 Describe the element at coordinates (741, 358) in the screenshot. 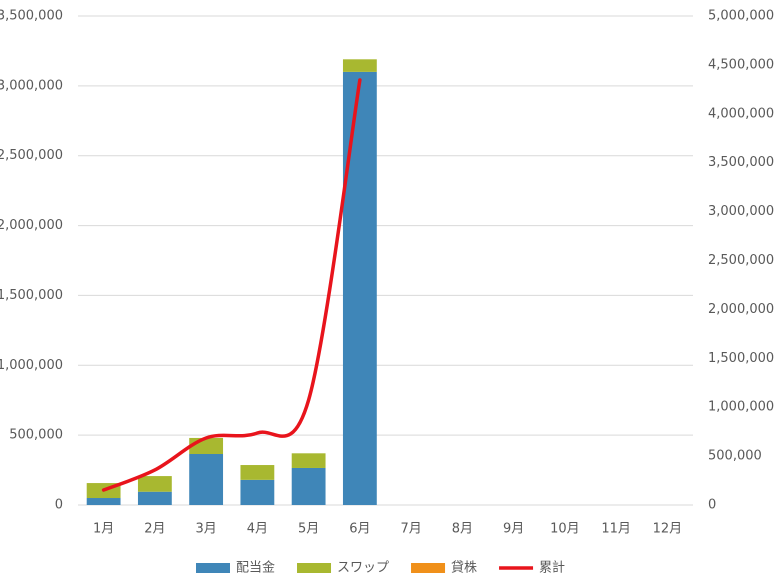

I see `y2-tick-label: 1,500,000` at that location.